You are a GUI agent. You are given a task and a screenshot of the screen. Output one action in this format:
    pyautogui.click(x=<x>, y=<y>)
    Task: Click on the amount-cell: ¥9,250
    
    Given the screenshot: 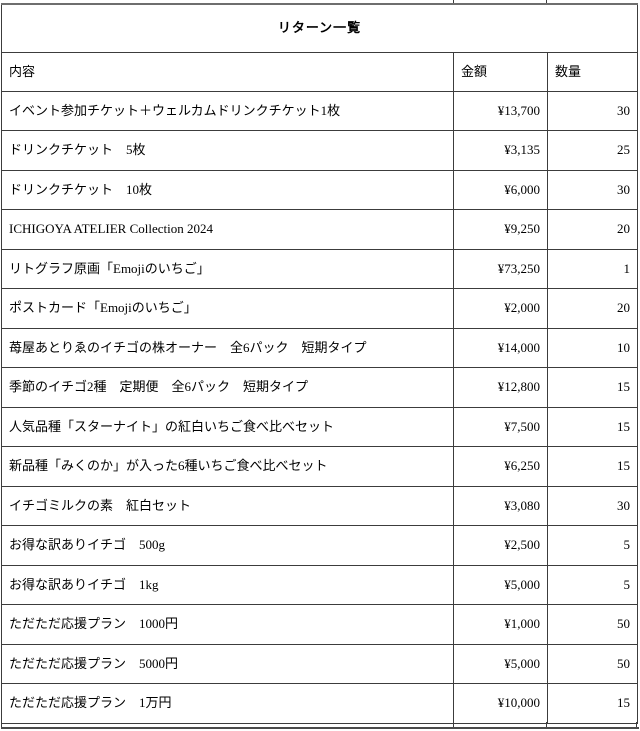 What is the action you would take?
    pyautogui.click(x=500, y=229)
    